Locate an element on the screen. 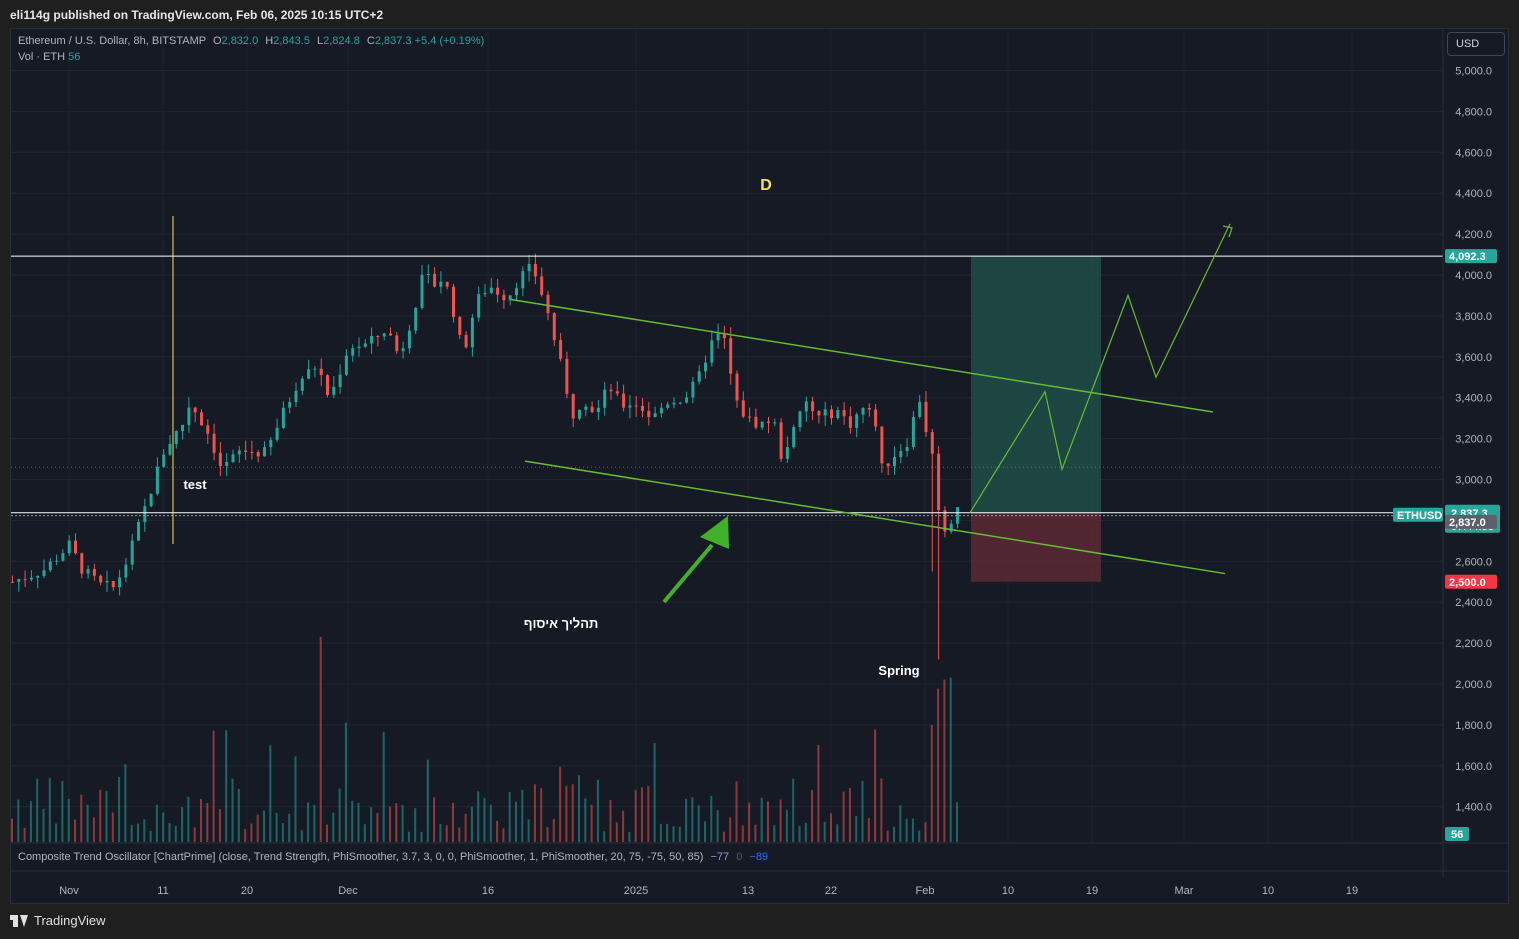 The width and height of the screenshot is (1519, 939). x-tick-label: Mar is located at coordinates (1184, 891).